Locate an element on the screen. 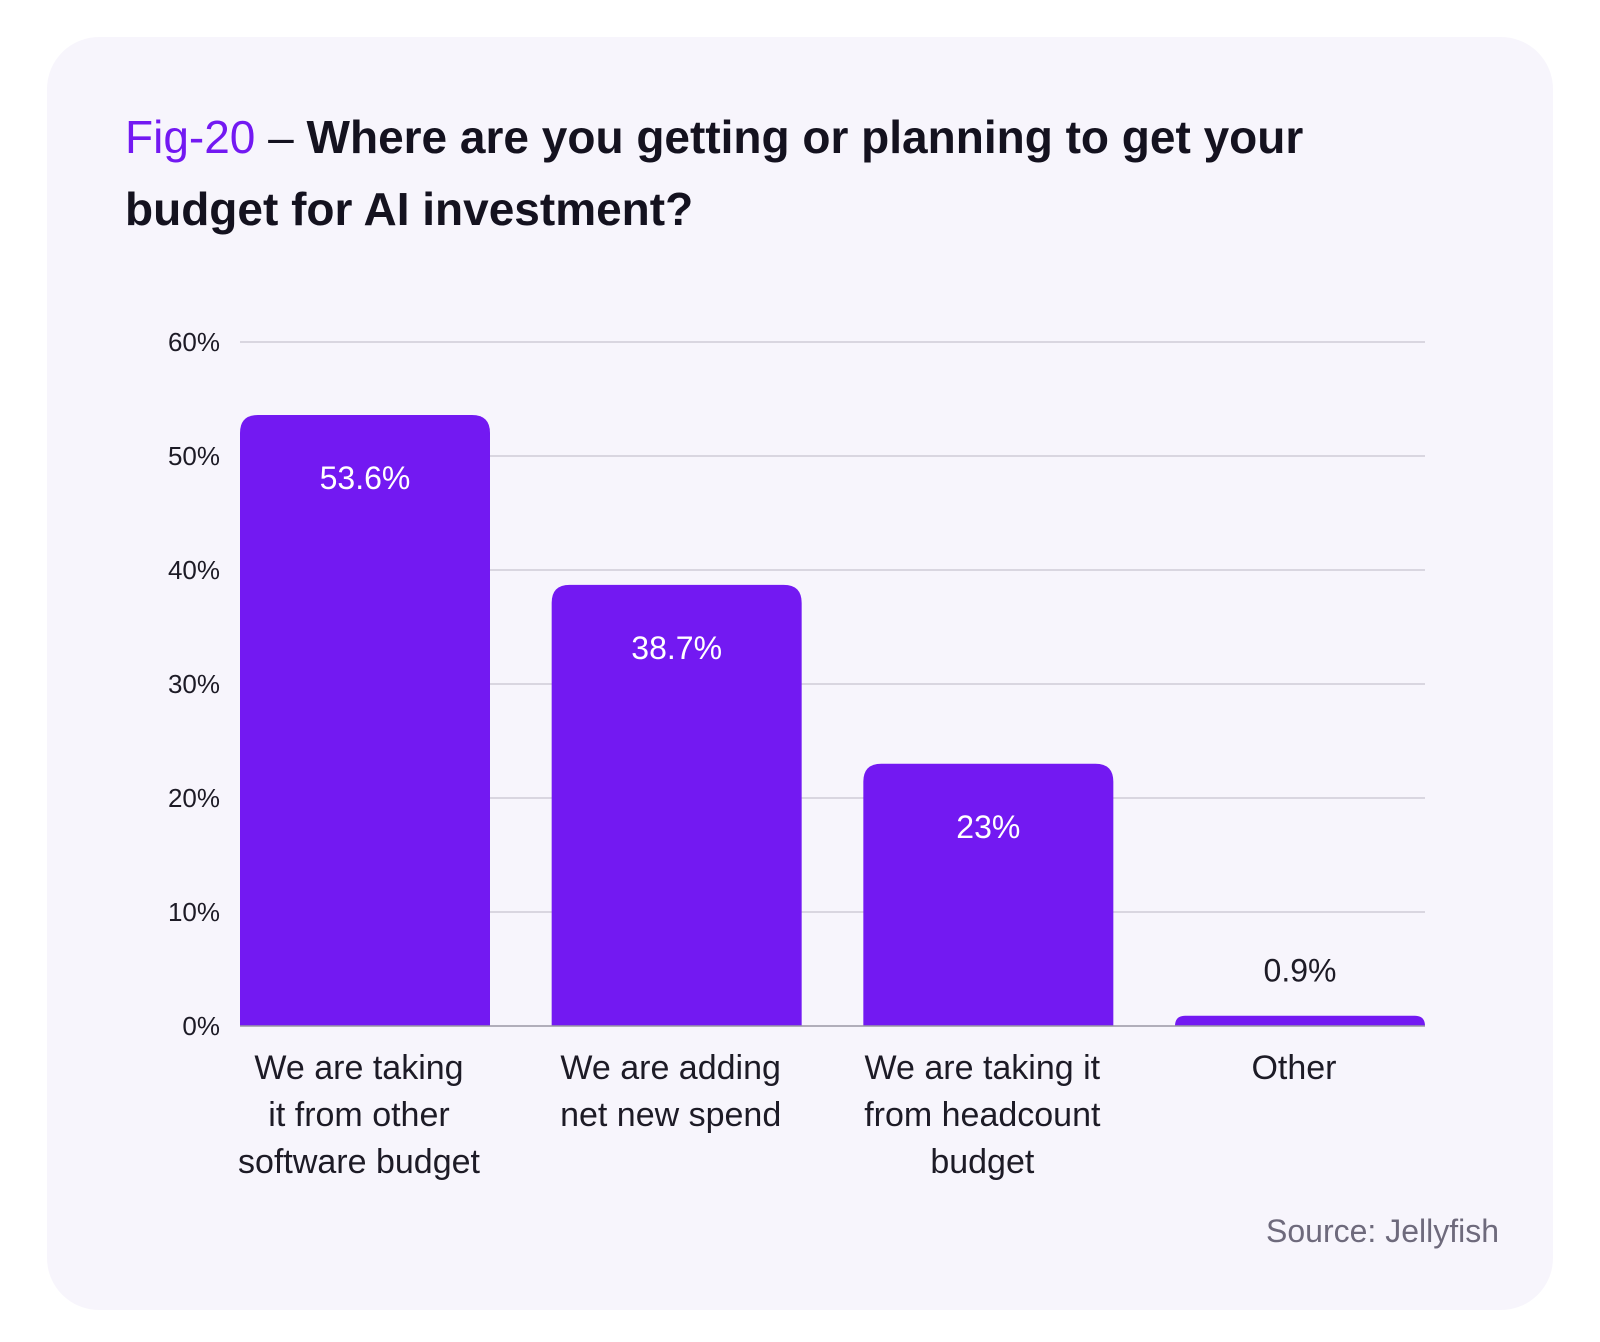  category-label-2-1: from headcount is located at coordinates (982, 1115).